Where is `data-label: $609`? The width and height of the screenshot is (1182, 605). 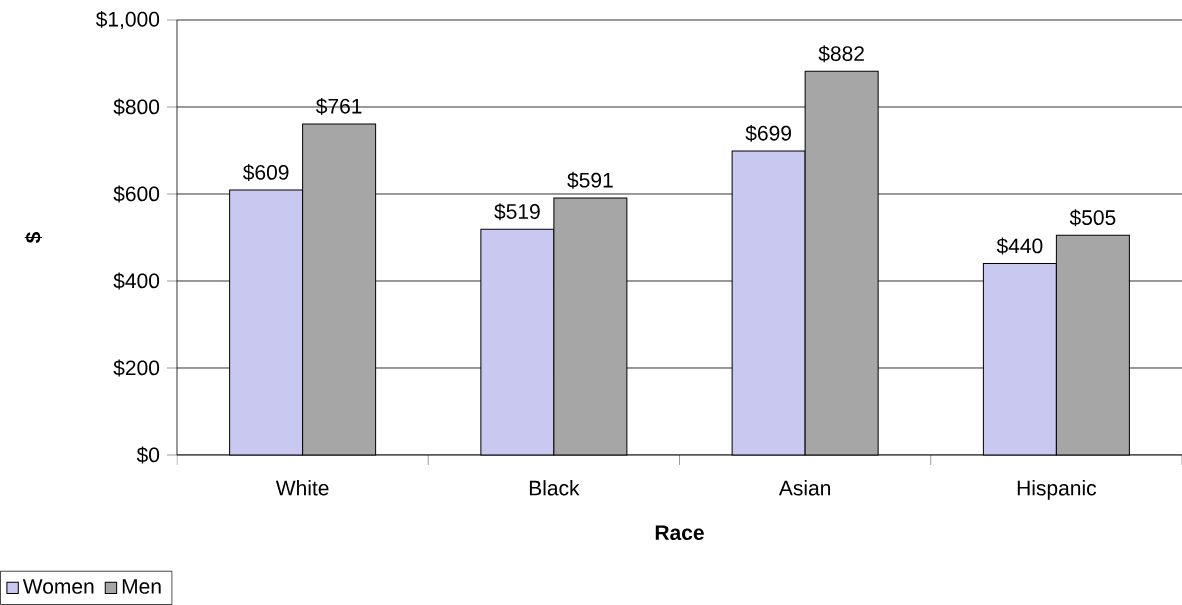
data-label: $609 is located at coordinates (265, 172).